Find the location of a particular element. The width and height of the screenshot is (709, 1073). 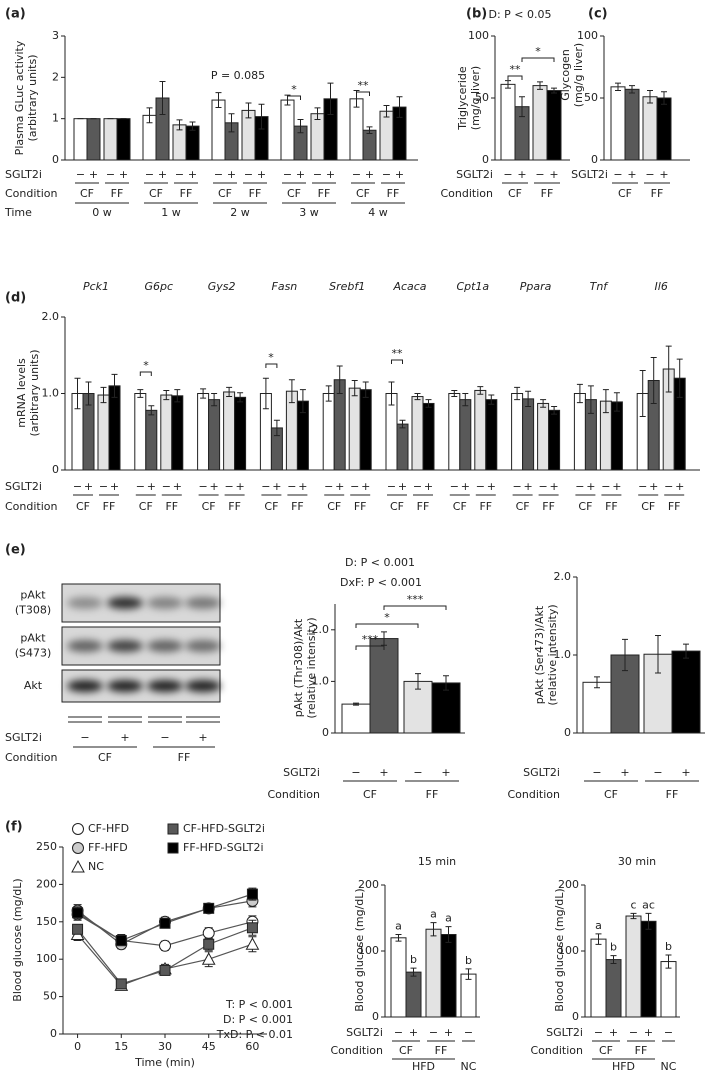

y-axis-label: (arbitrary units) is located at coordinates (32, 97).